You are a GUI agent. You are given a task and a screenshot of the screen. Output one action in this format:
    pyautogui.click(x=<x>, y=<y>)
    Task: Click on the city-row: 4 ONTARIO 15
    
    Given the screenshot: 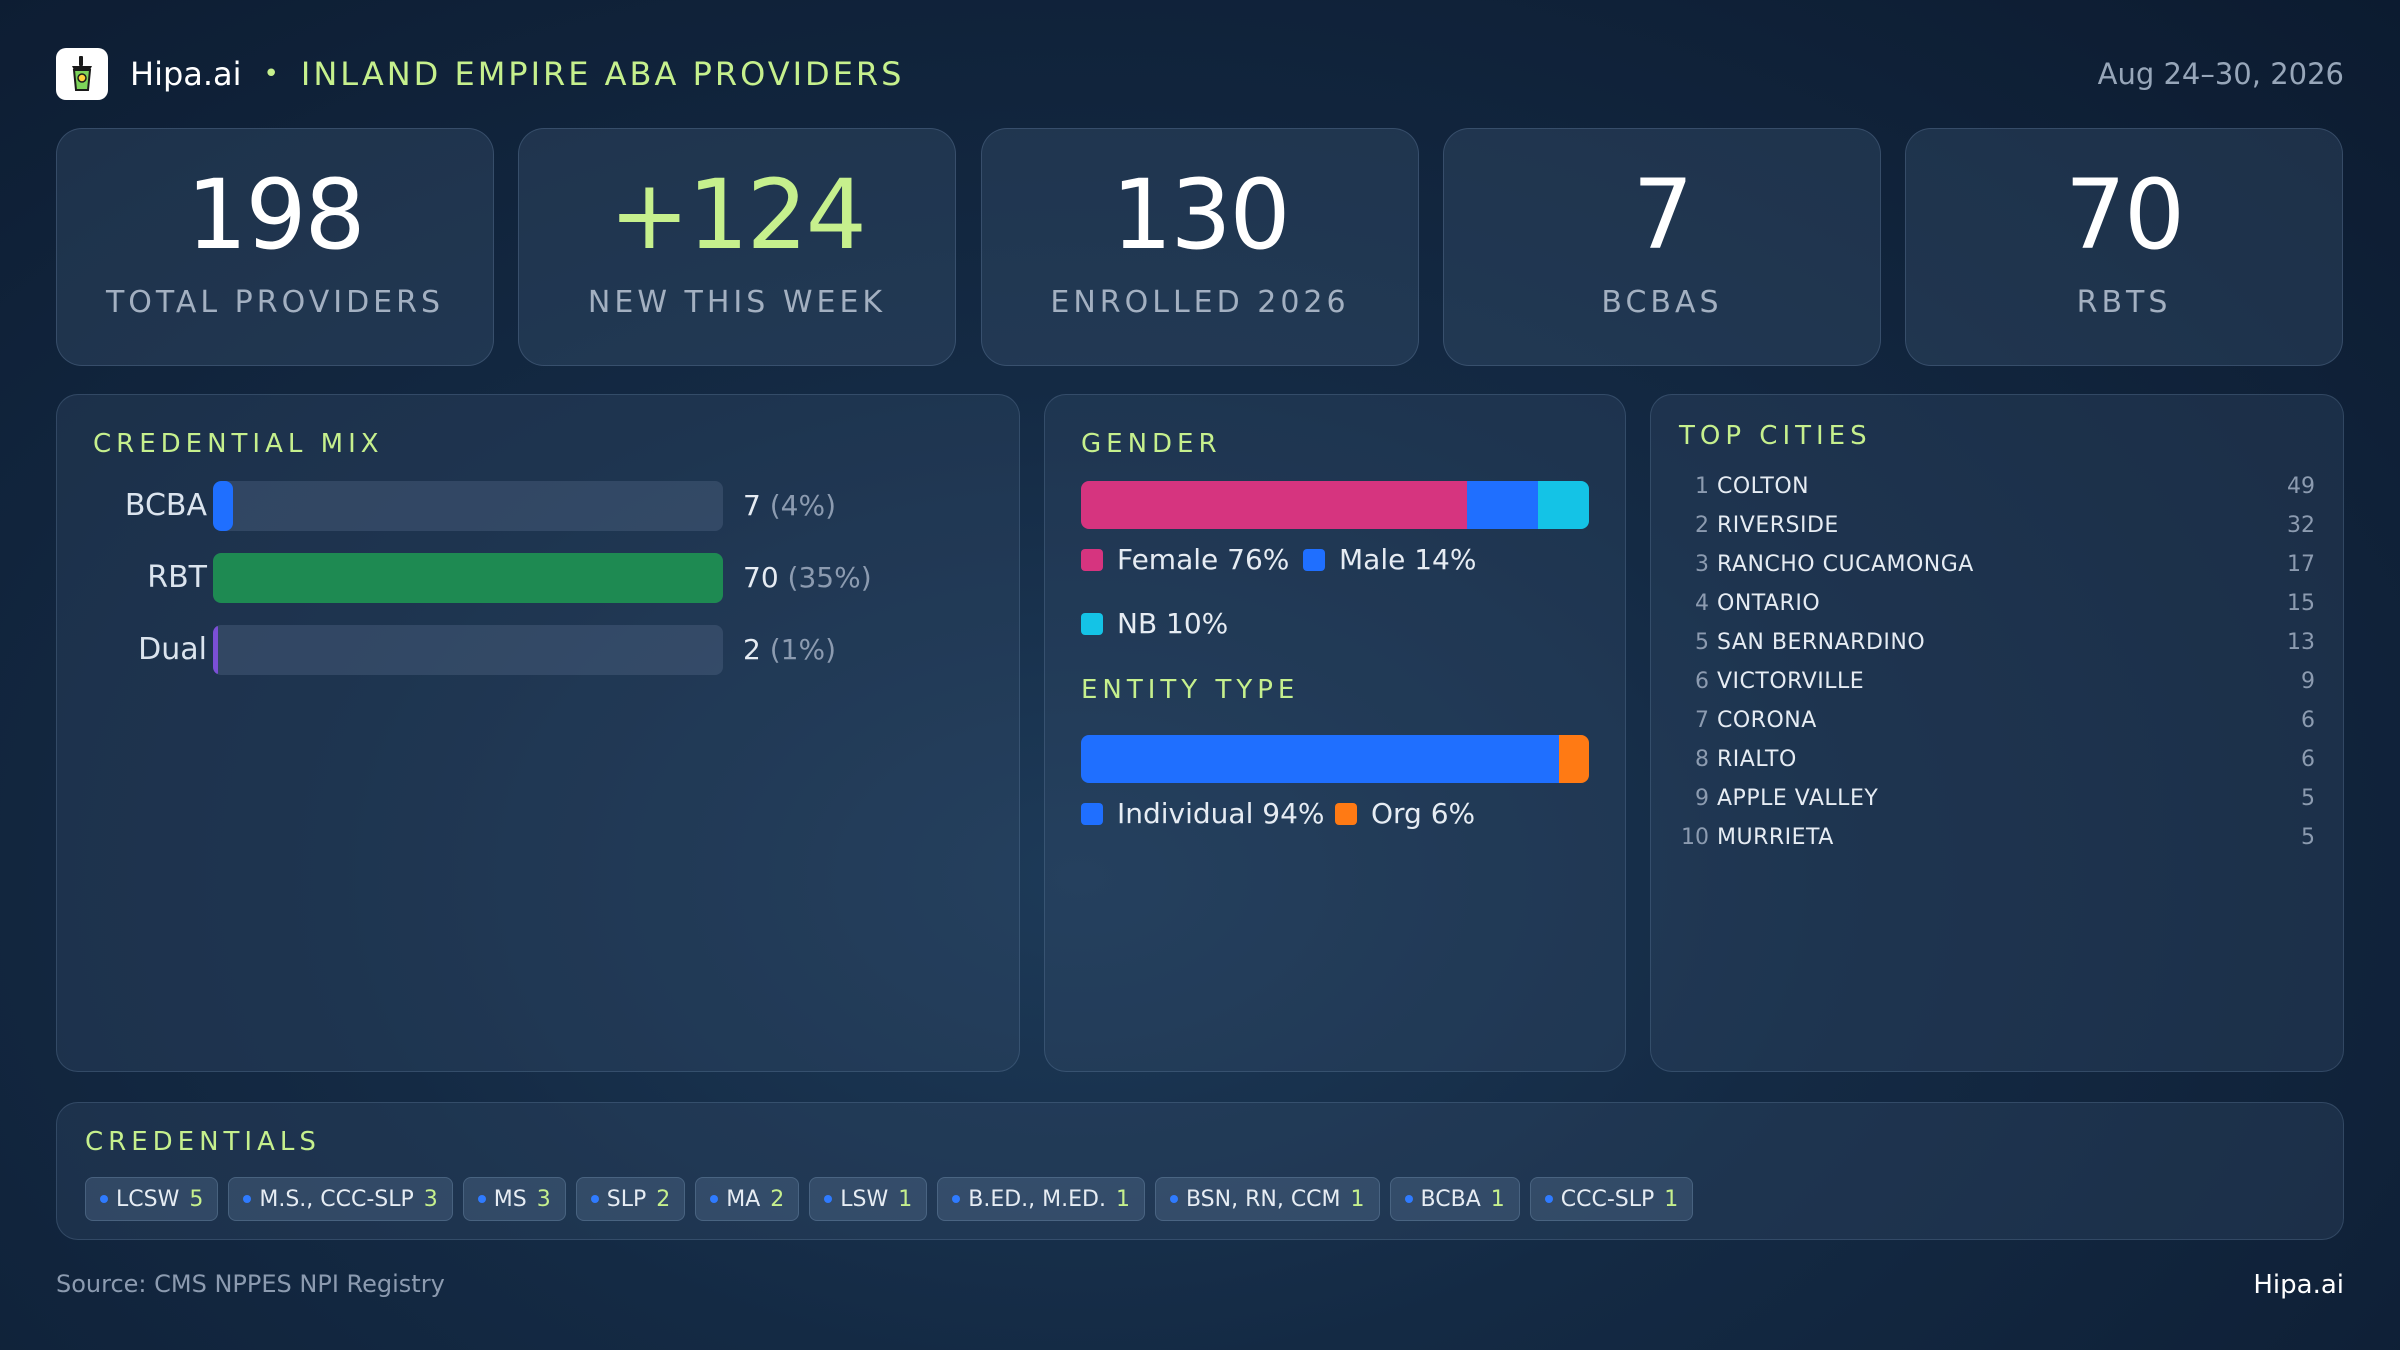 What is the action you would take?
    pyautogui.click(x=1997, y=603)
    